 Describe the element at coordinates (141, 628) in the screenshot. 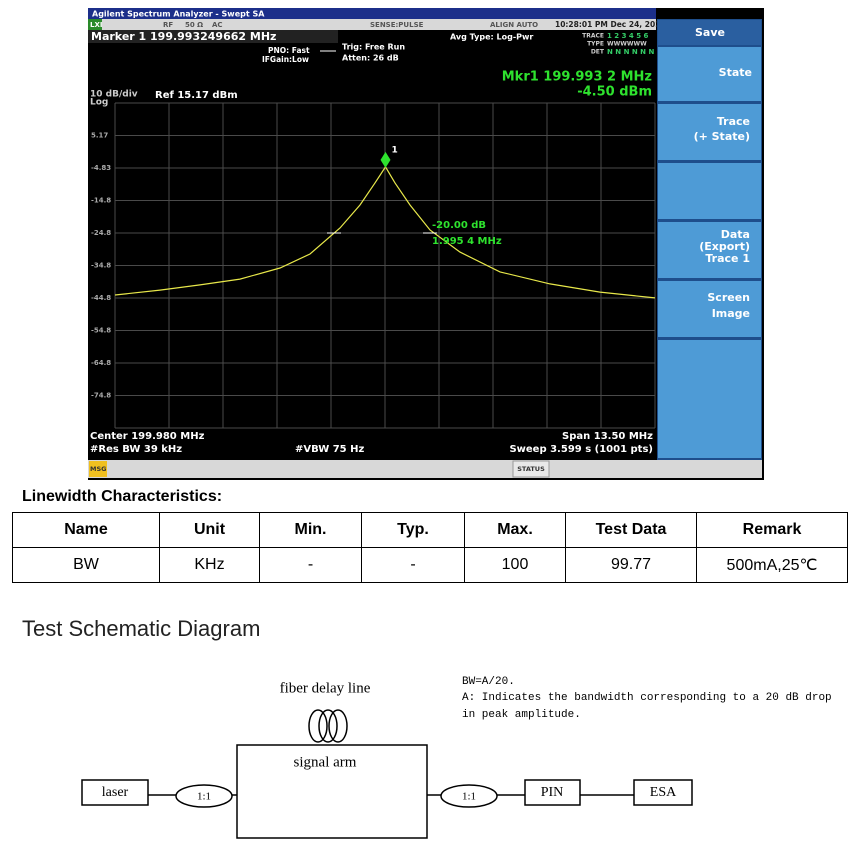

I see `schematic-title: Test Schematic Diagram` at that location.